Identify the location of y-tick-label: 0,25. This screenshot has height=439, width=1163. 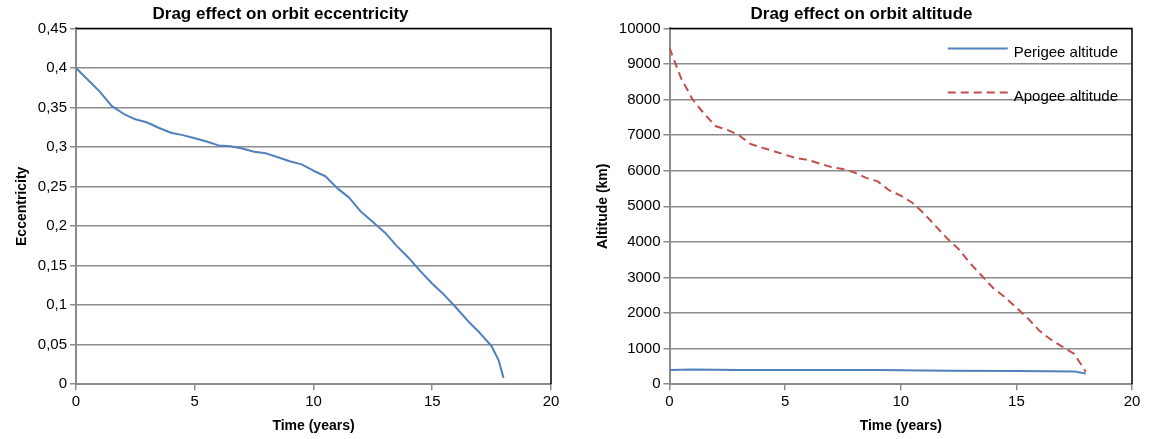
(52, 185).